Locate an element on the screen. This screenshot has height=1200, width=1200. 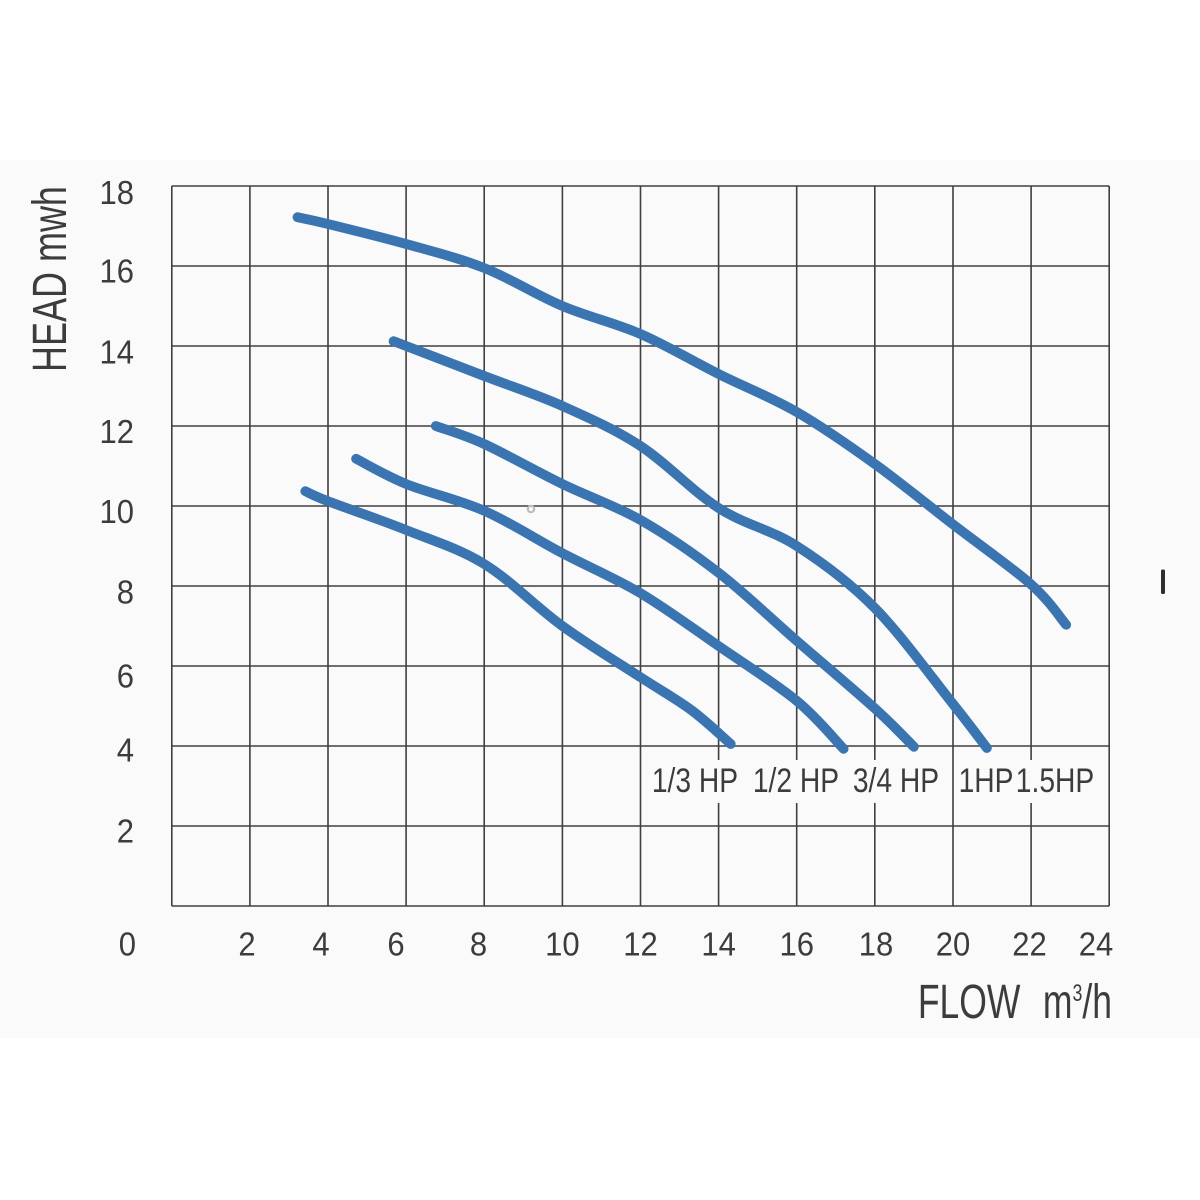
svg-text: 20 is located at coordinates (953, 943).